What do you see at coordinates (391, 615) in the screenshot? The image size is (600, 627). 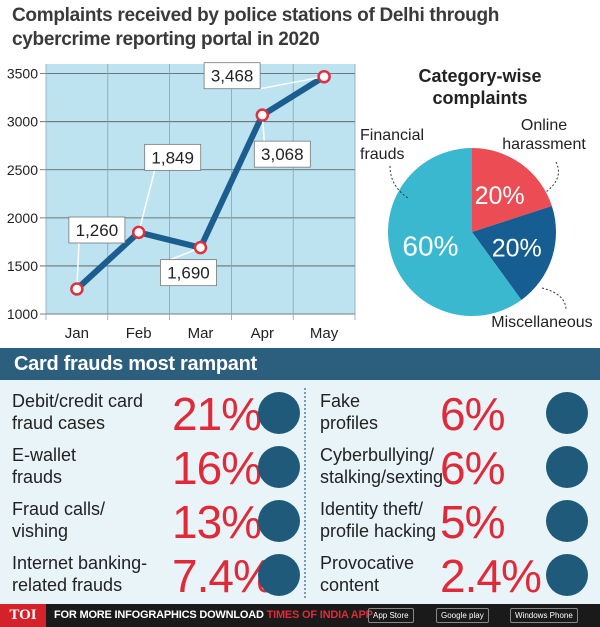 I see `app-store-badge: App Store` at bounding box center [391, 615].